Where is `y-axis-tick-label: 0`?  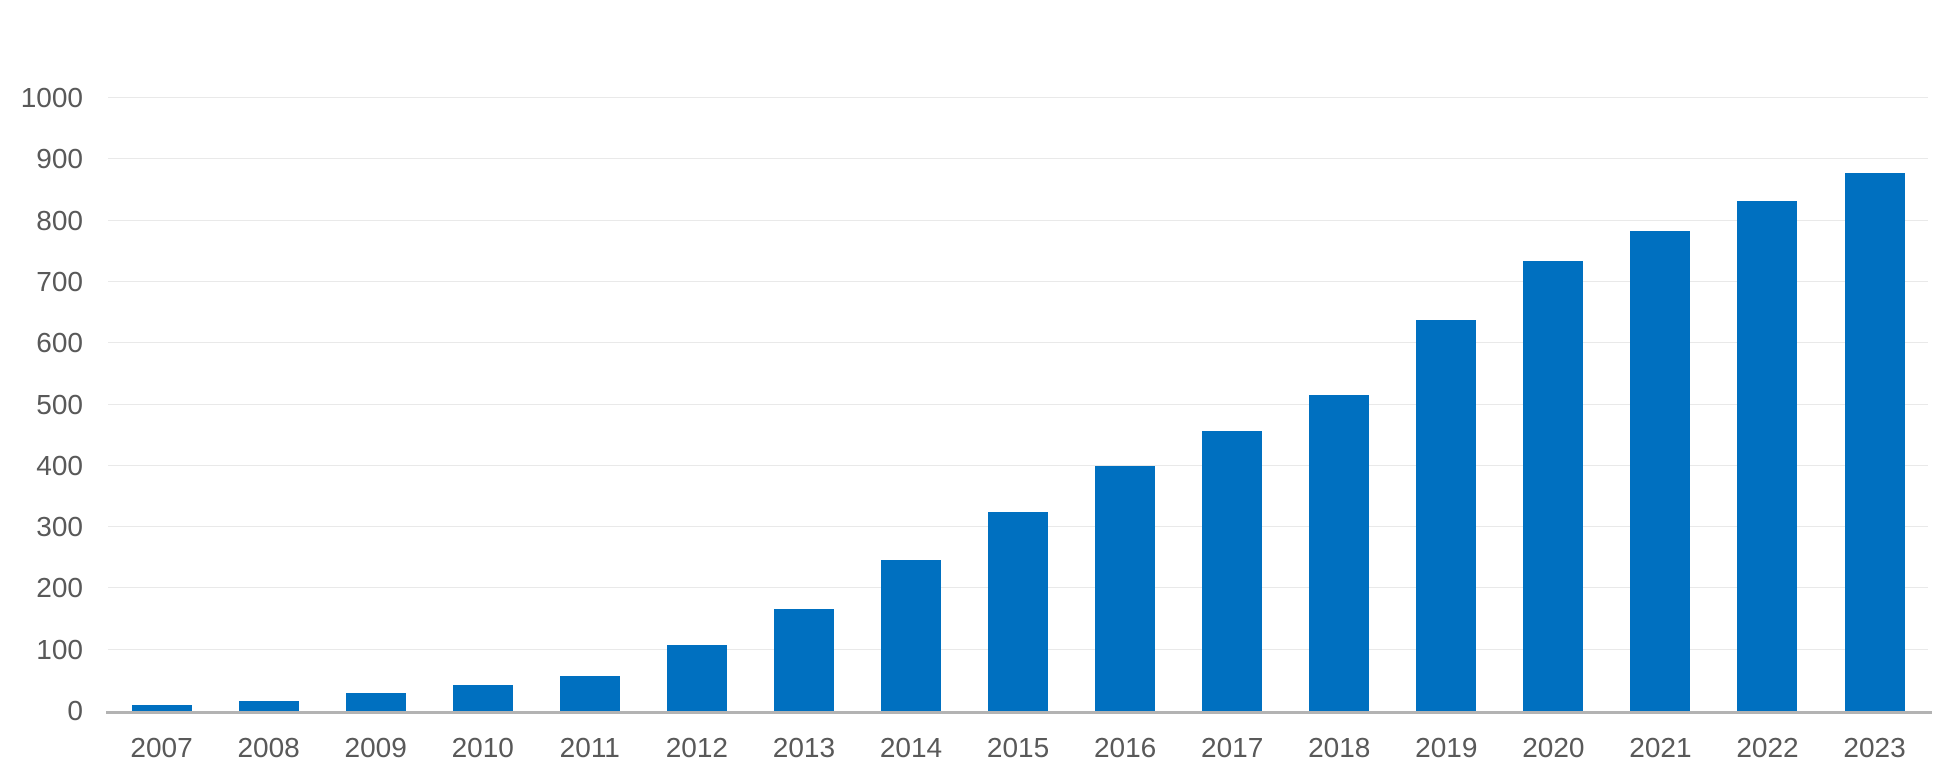 y-axis-tick-label: 0 is located at coordinates (75, 710).